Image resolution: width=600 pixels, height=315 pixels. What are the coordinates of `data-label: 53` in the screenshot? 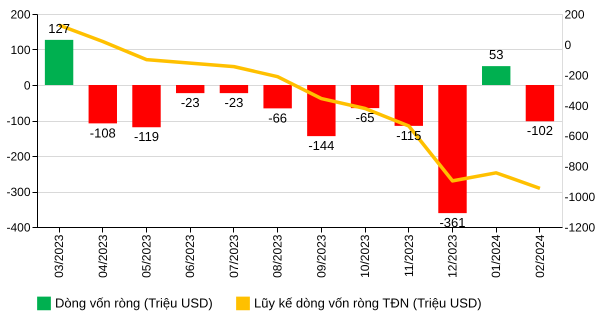 It's located at (496, 54).